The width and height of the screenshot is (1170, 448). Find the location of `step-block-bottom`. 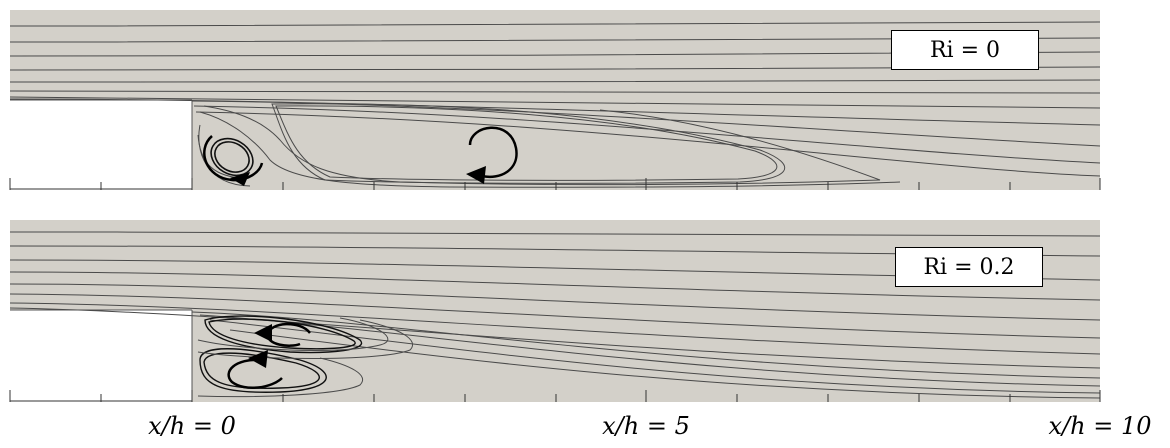

step-block-bottom is located at coordinates (101, 356).